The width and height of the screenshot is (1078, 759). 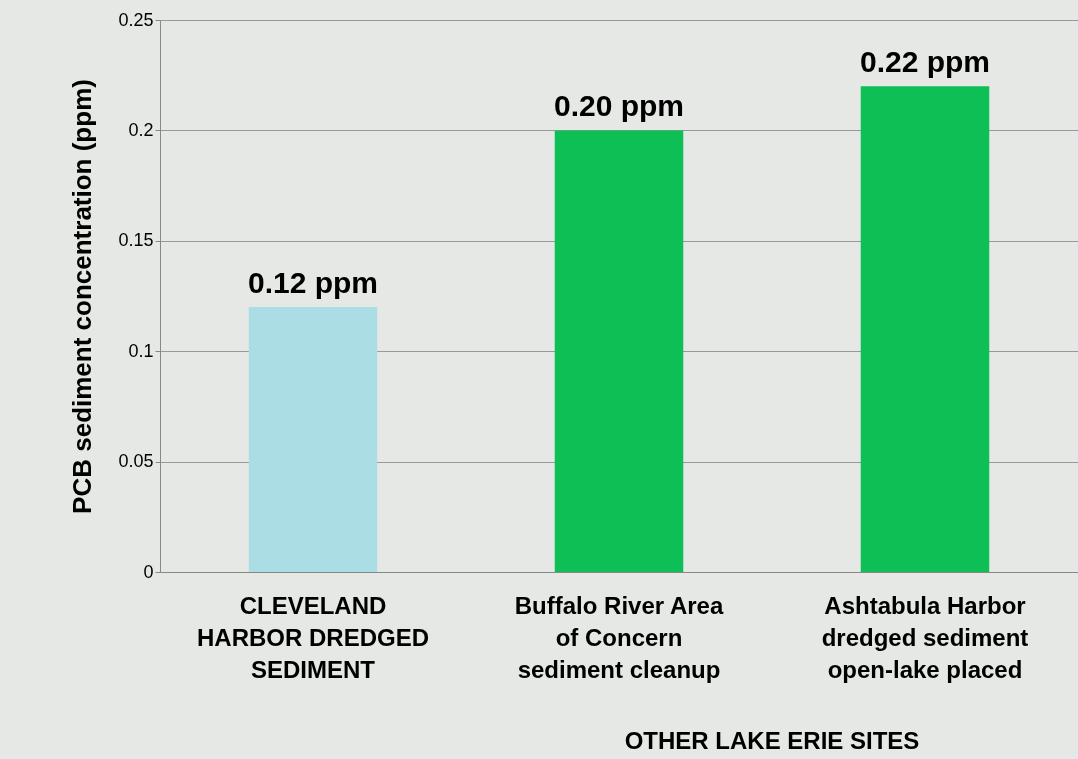 What do you see at coordinates (313, 637) in the screenshot?
I see `x-tick-label: CLEVELAND HARBOR DREDGED SEDIMENT` at bounding box center [313, 637].